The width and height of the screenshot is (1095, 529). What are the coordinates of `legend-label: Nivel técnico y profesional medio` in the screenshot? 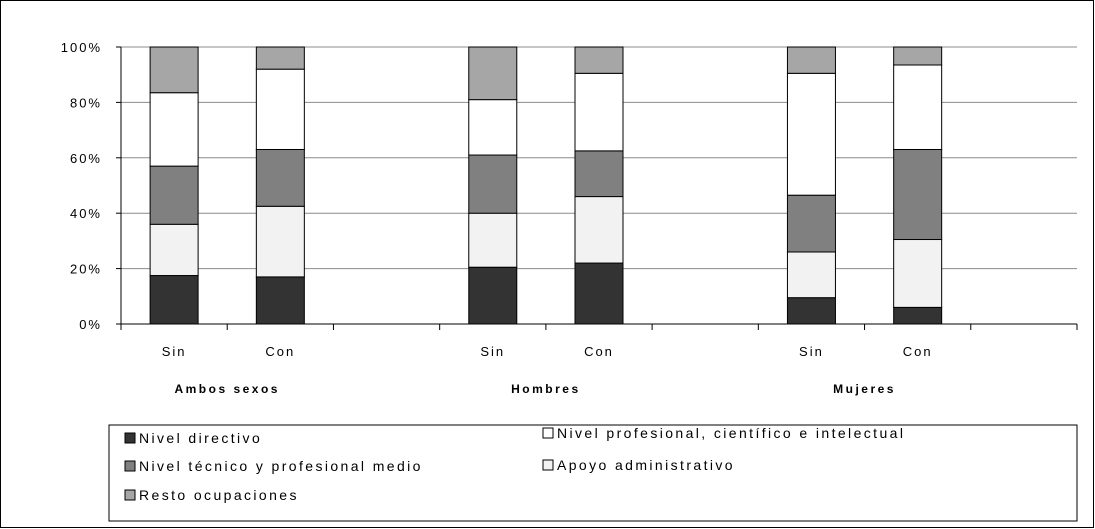 It's located at (281, 466).